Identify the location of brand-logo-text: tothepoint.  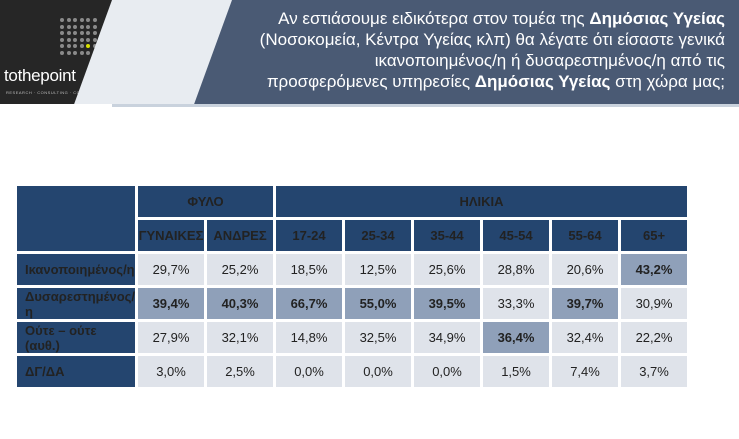
(40, 75).